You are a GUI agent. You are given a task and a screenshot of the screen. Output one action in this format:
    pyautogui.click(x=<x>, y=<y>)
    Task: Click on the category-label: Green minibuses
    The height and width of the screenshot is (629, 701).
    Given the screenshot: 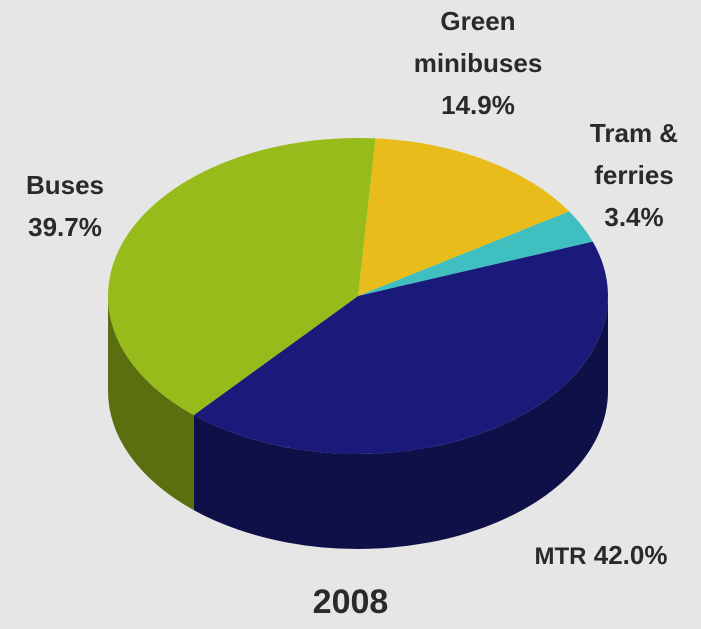 What is the action you would take?
    pyautogui.click(x=478, y=42)
    